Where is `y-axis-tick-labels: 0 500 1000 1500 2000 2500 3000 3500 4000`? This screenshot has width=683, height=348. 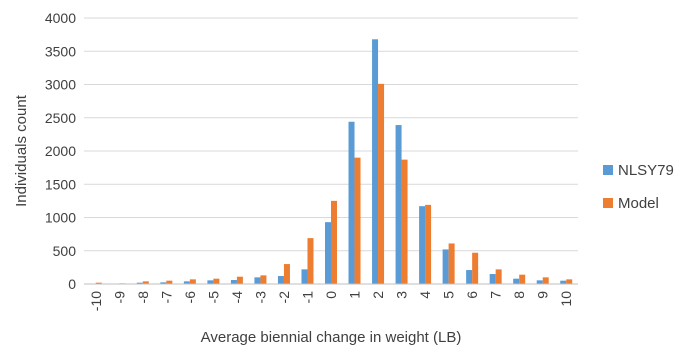
y-axis-tick-labels: 0 500 1000 1500 2000 2500 3000 3500 4000 is located at coordinates (60, 151).